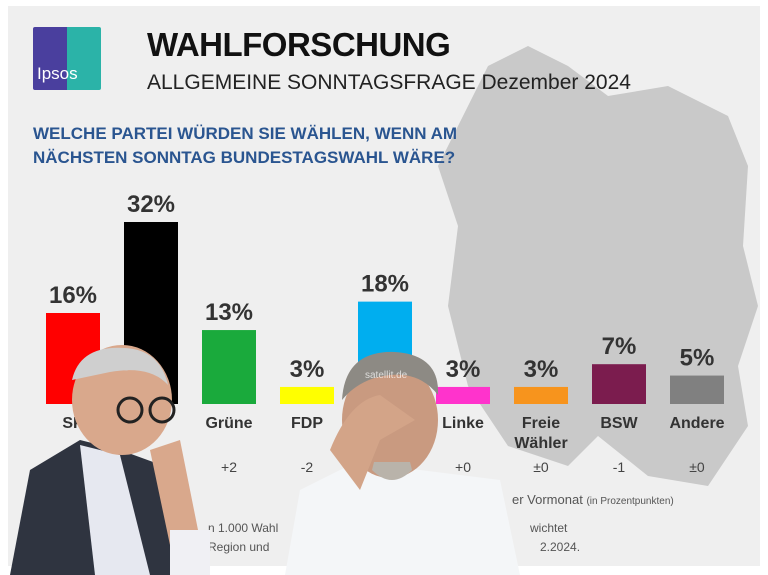 Image resolution: width=768 pixels, height=575 pixels. Describe the element at coordinates (402, 463) in the screenshot. I see `person-photo-right: satellit.de` at that location.